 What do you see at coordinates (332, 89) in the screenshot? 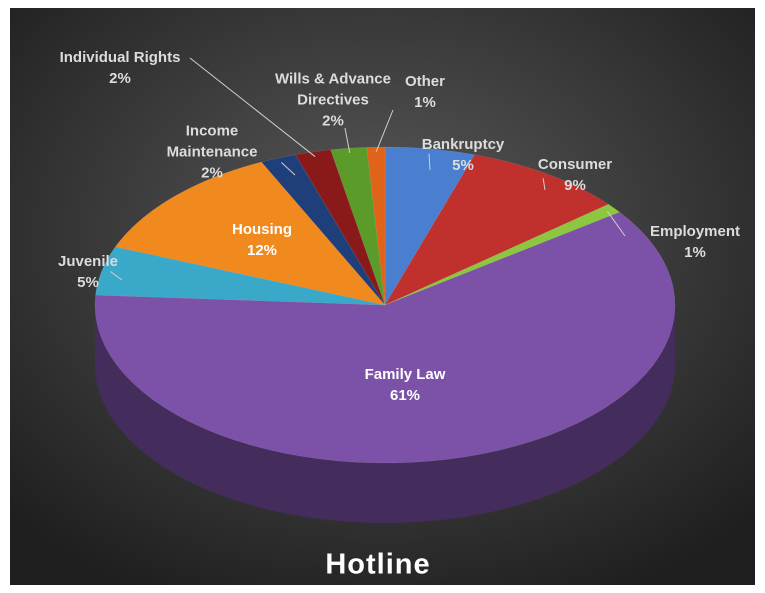
I see `category-label: Wills & Advance Directives` at bounding box center [332, 89].